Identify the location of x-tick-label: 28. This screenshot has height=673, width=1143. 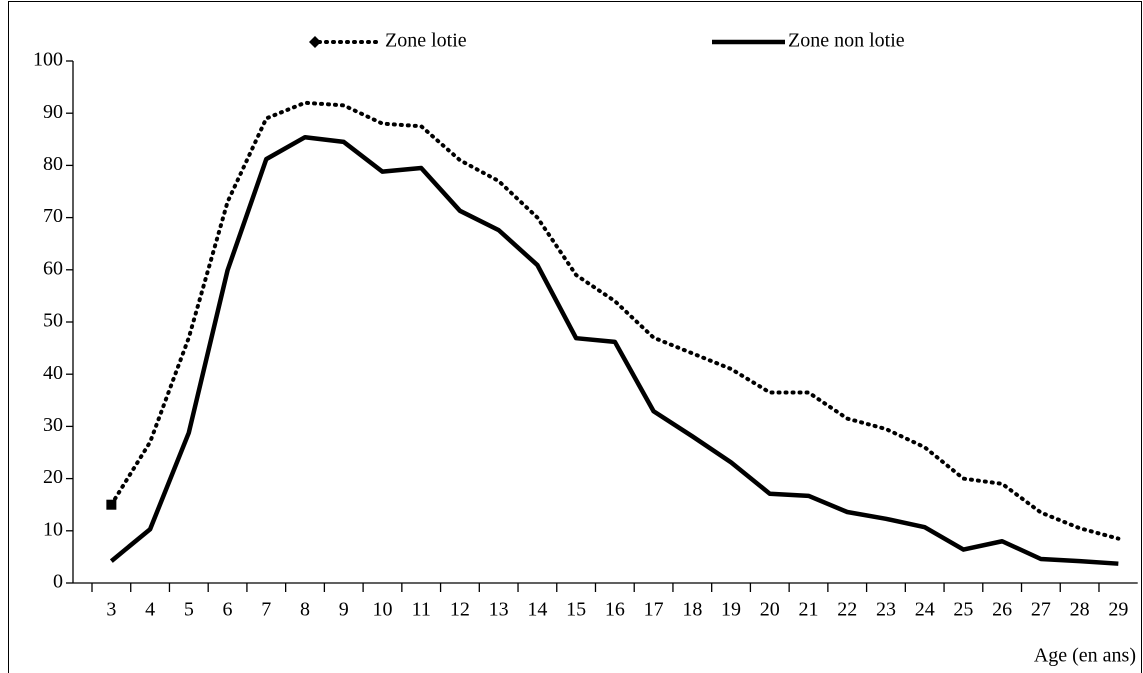
(1080, 610).